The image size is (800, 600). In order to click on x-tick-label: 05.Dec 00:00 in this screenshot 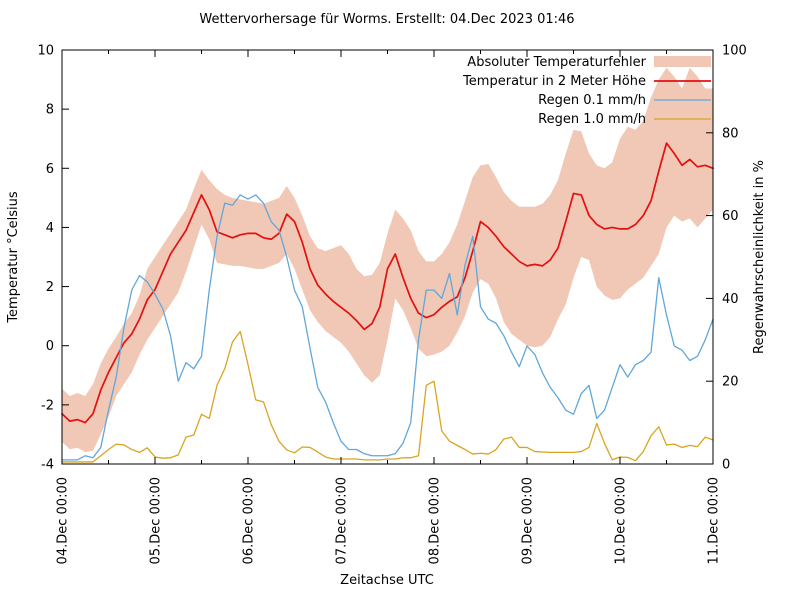, I will do `click(156, 520)`.